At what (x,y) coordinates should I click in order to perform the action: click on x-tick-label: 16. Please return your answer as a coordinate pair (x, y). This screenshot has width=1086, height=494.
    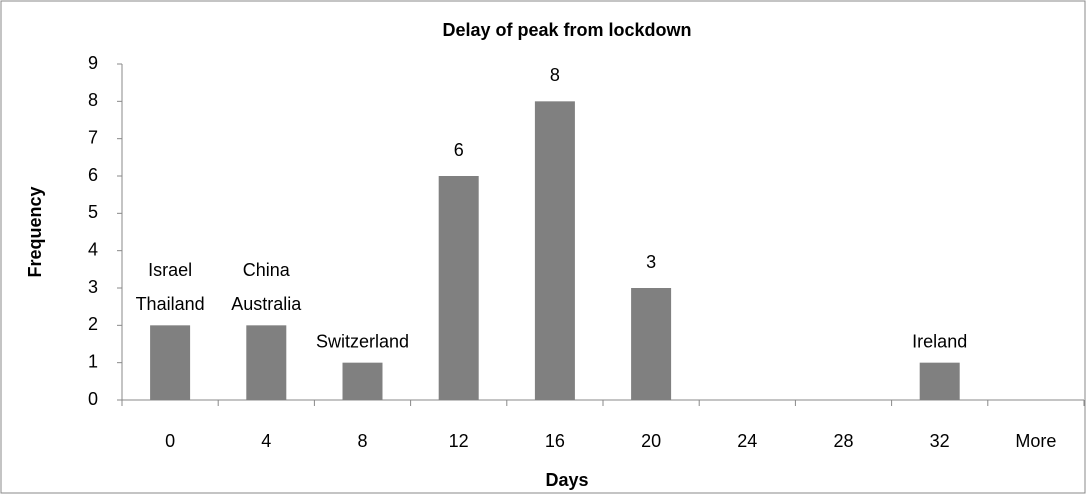
    Looking at the image, I should click on (555, 441).